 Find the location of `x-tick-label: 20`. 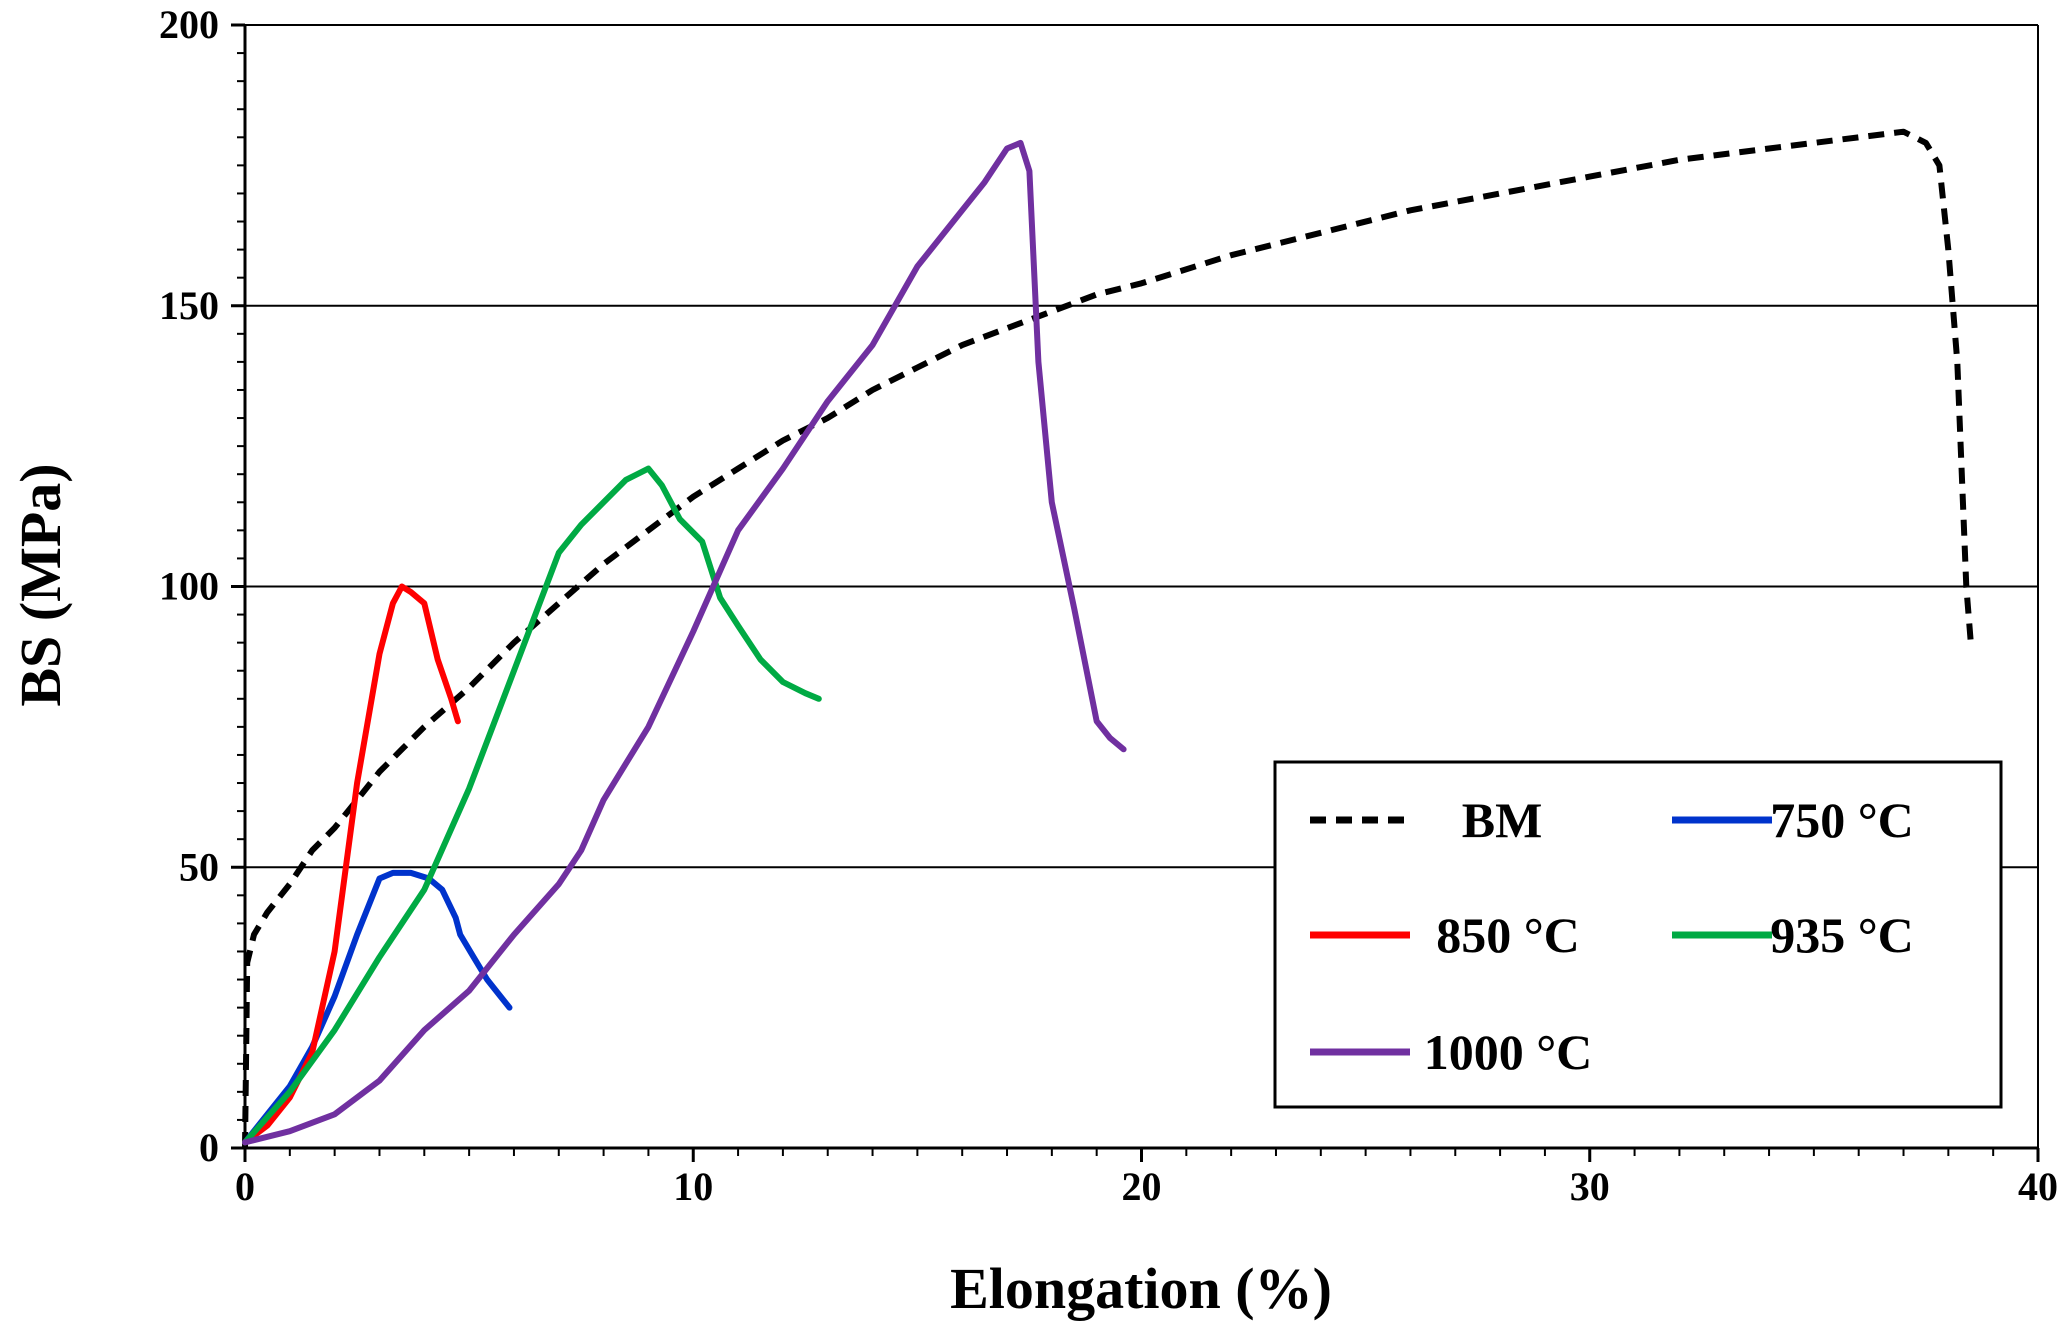

x-tick-label: 20 is located at coordinates (1142, 1186).